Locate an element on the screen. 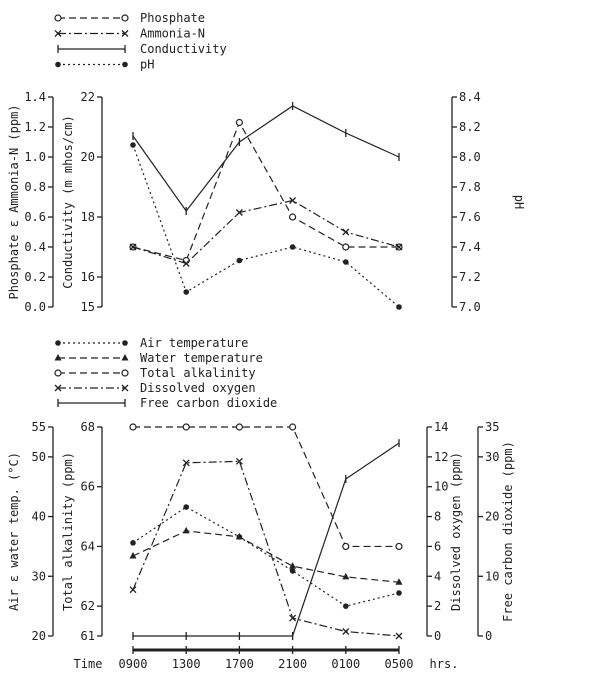 The width and height of the screenshot is (600, 680). top-left1-tick-label: 1.4 is located at coordinates (35, 97).